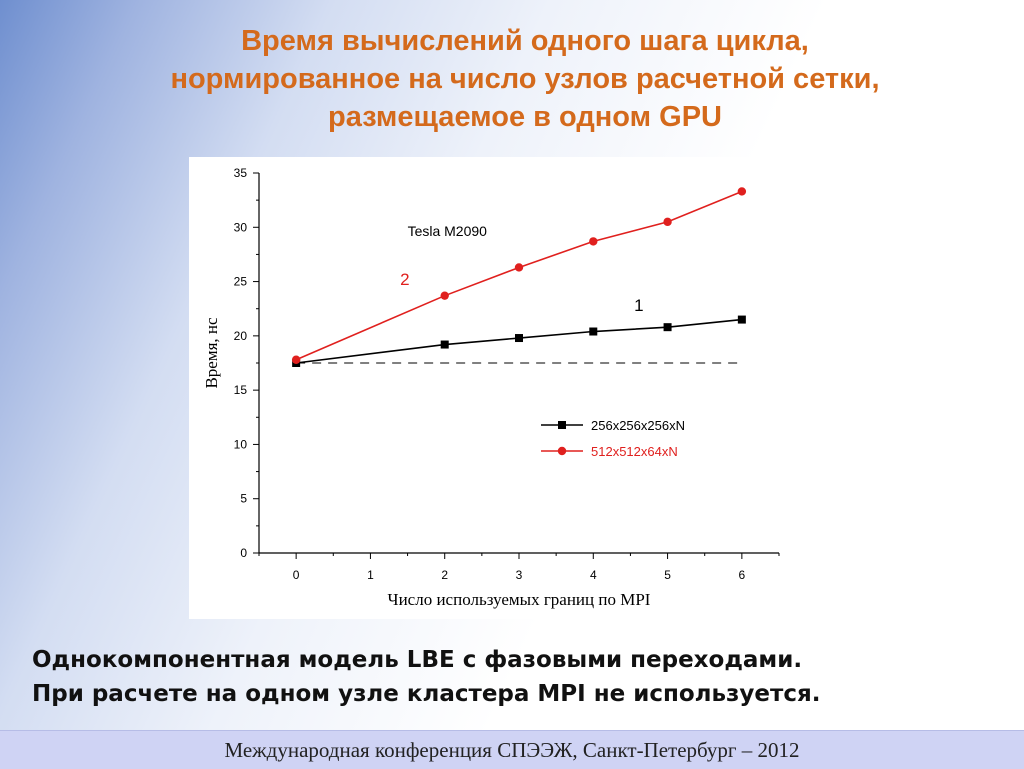  I want to click on legend-label-1: 256x256x256xN, so click(638, 425).